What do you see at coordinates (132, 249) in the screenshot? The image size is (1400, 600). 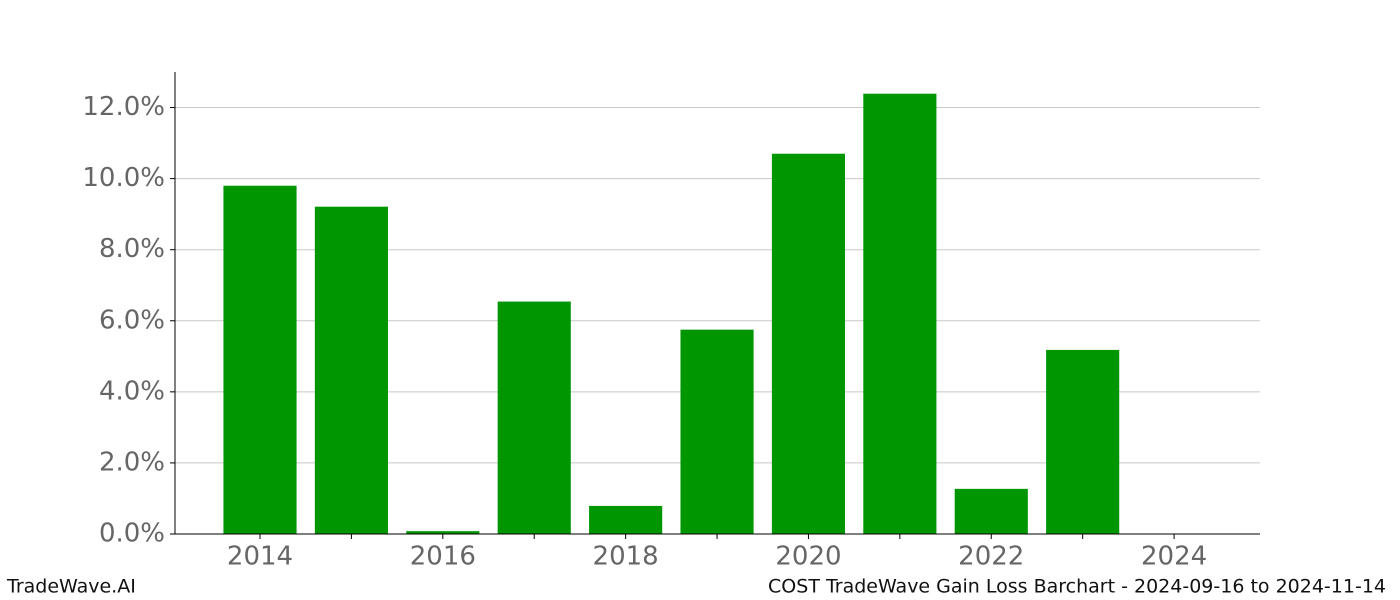 I see `y-tick-label: 8.0%` at bounding box center [132, 249].